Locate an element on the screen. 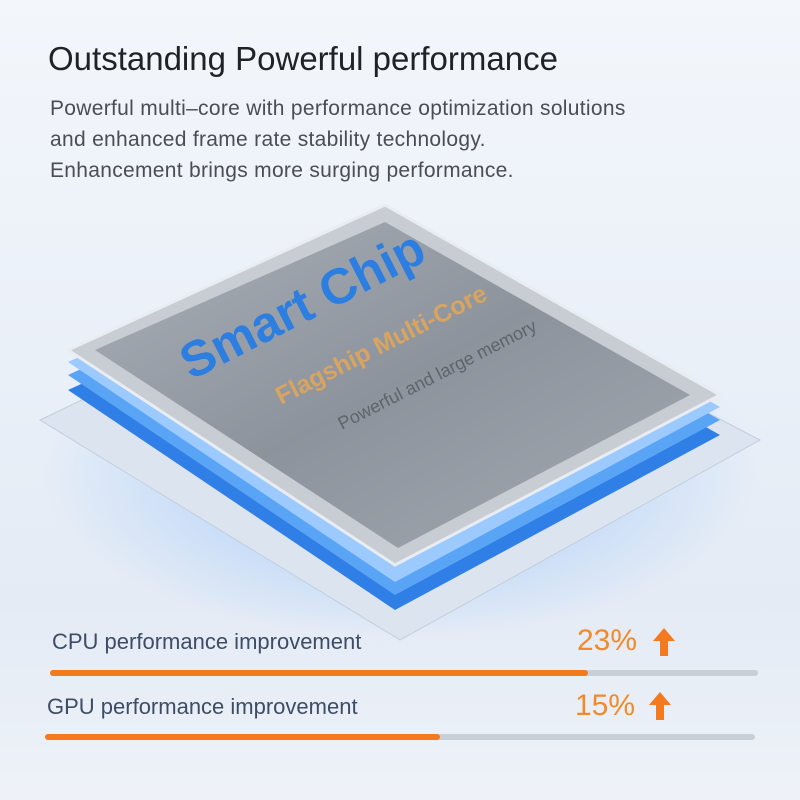 The height and width of the screenshot is (800, 800). title: Outstanding Powerful performance is located at coordinates (303, 58).